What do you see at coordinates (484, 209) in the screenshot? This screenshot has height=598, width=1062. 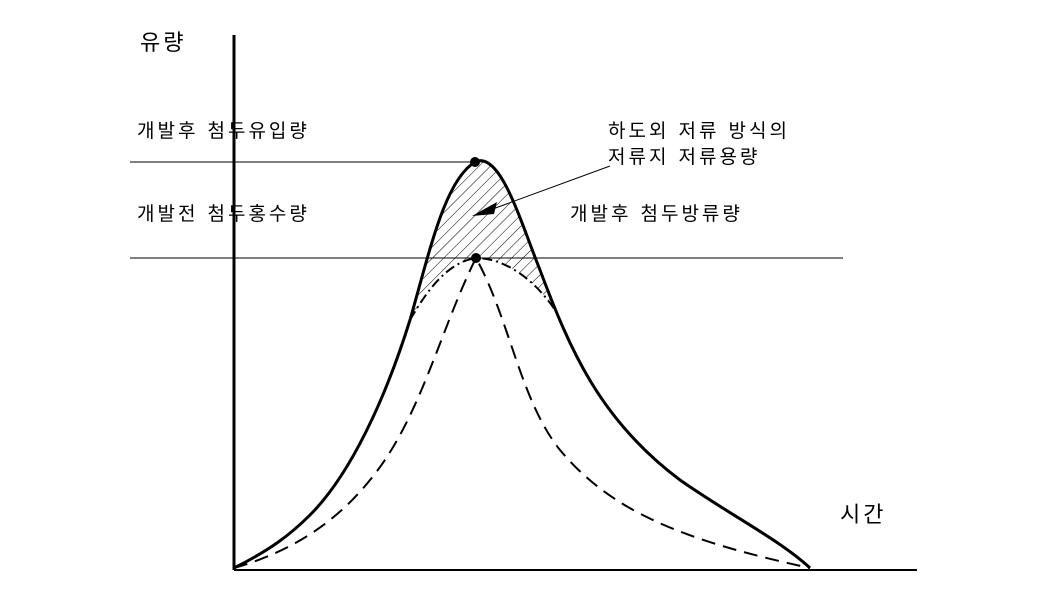 I see `arrow-head` at bounding box center [484, 209].